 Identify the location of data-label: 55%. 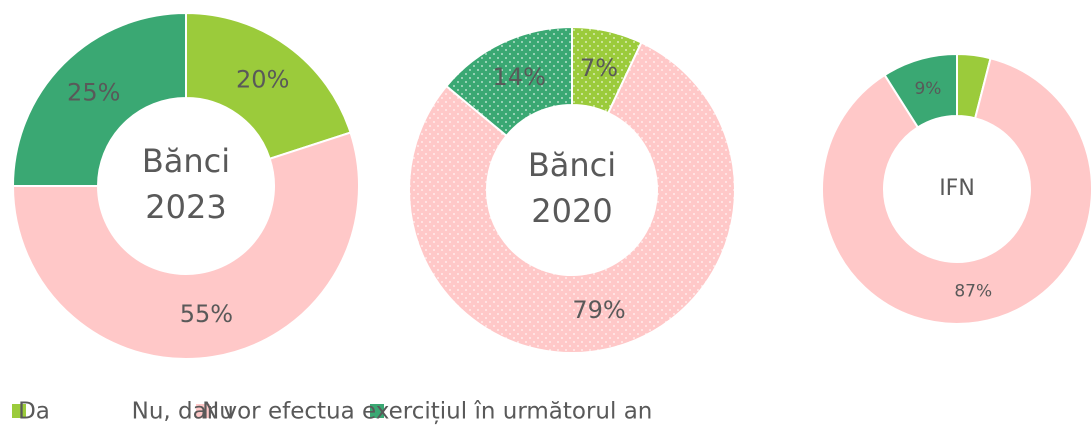
(206, 314).